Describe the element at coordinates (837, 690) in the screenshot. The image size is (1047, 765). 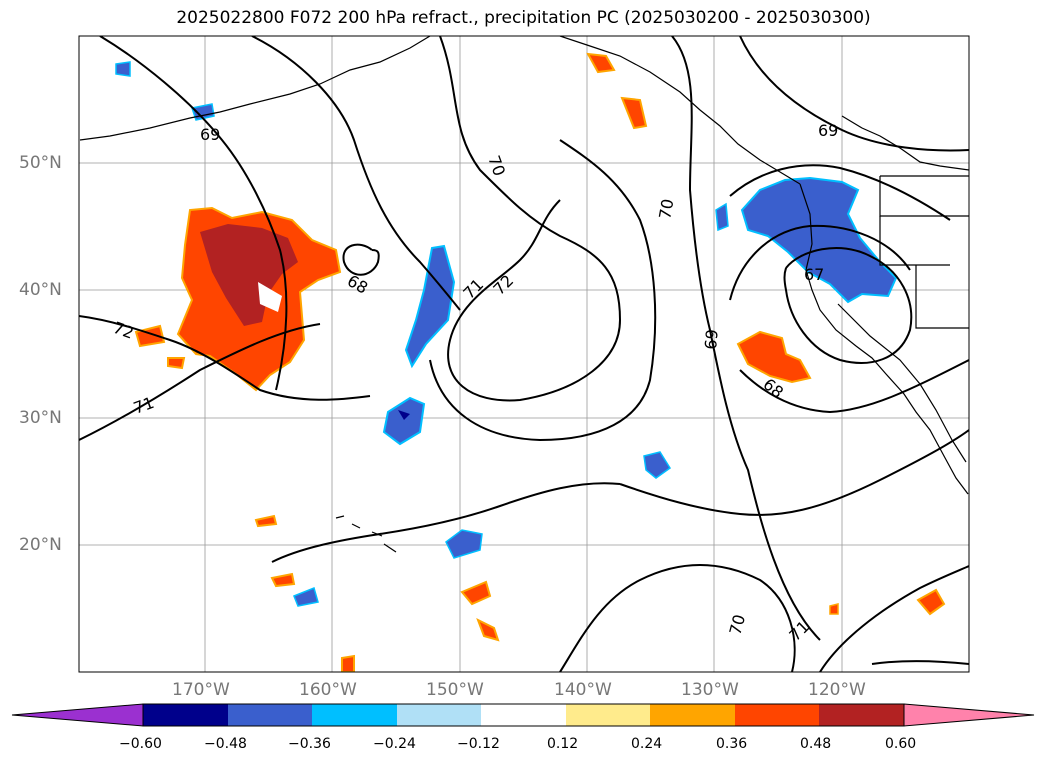
I see `lon-label: 120°W` at that location.